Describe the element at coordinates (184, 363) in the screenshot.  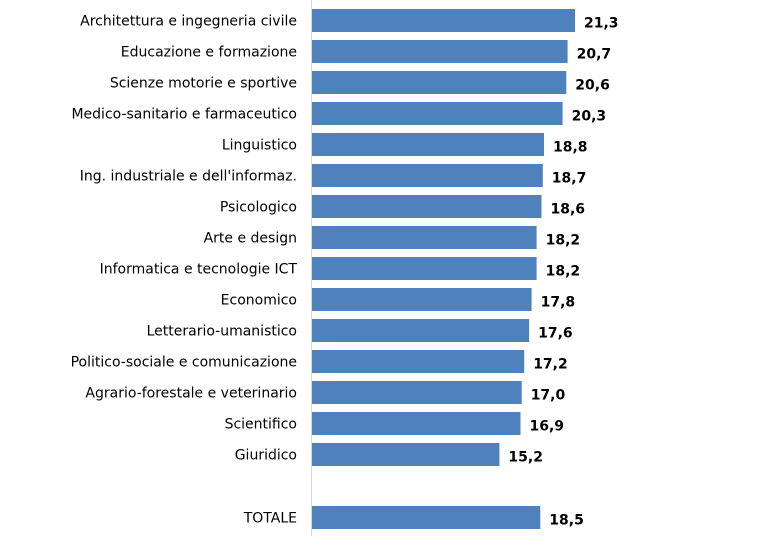
I see `category-label-politico-sociale-e-comunicazione: Politico-sociale e comunicazione` at that location.